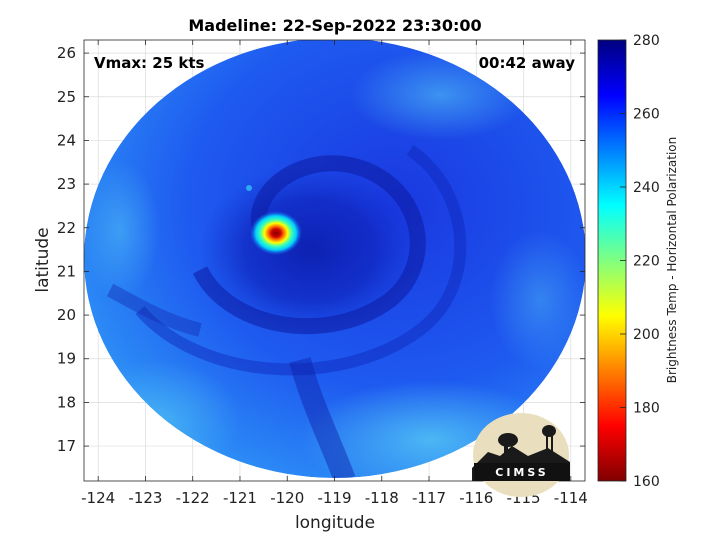  I want to click on y-tick-label: 18, so click(66, 402).